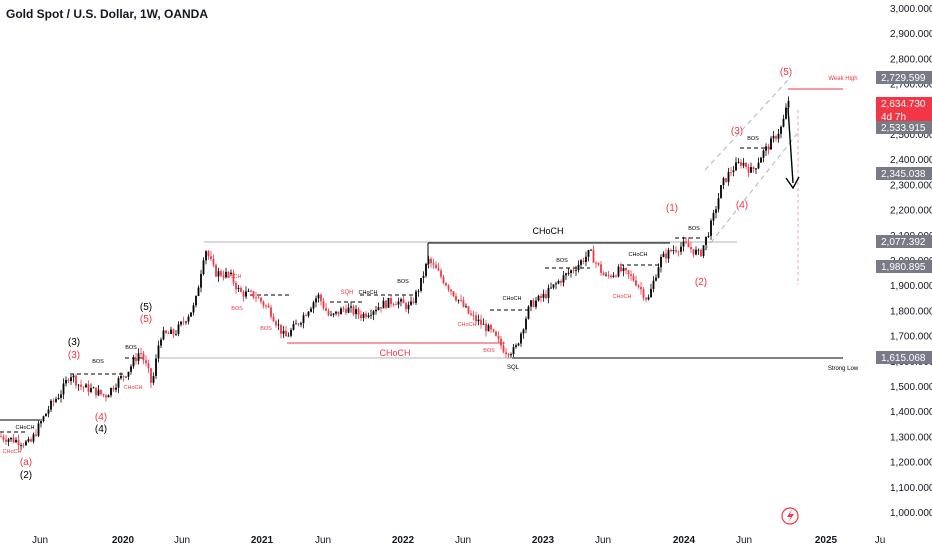 This screenshot has height=550, width=932. Describe the element at coordinates (911, 85) in the screenshot. I see `y-tick-label: 2,700.000` at that location.